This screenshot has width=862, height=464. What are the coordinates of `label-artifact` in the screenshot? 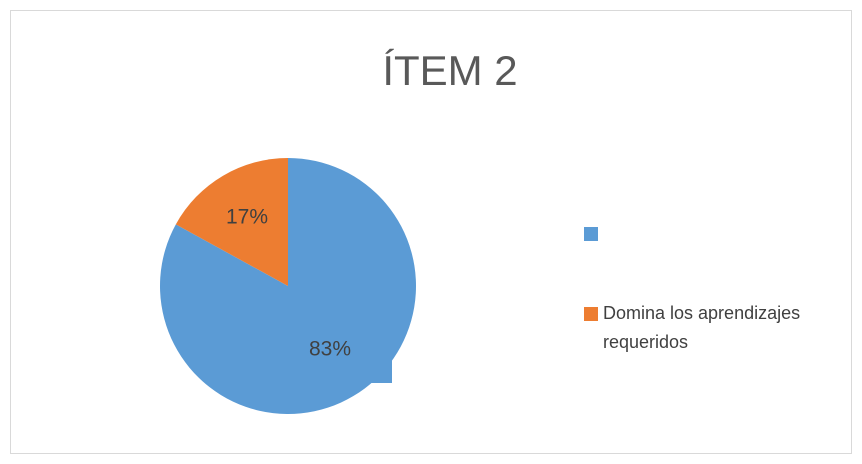 It's located at (381, 369).